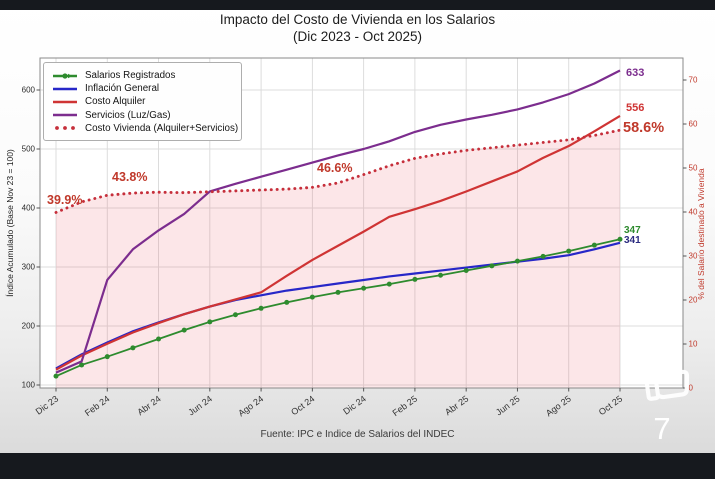  I want to click on left-tick-label: 100, so click(29, 385).